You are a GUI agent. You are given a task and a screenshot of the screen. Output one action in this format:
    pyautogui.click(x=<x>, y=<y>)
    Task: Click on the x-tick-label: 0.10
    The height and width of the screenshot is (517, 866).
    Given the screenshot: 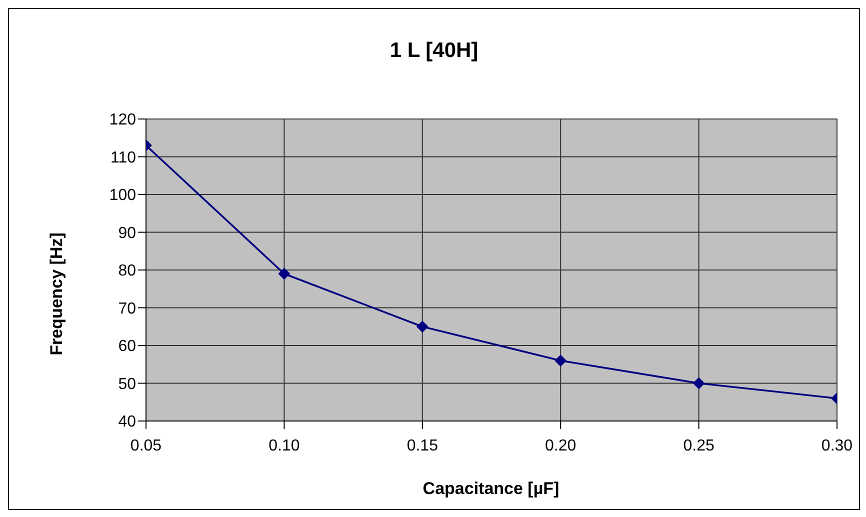 What is the action you would take?
    pyautogui.click(x=284, y=445)
    